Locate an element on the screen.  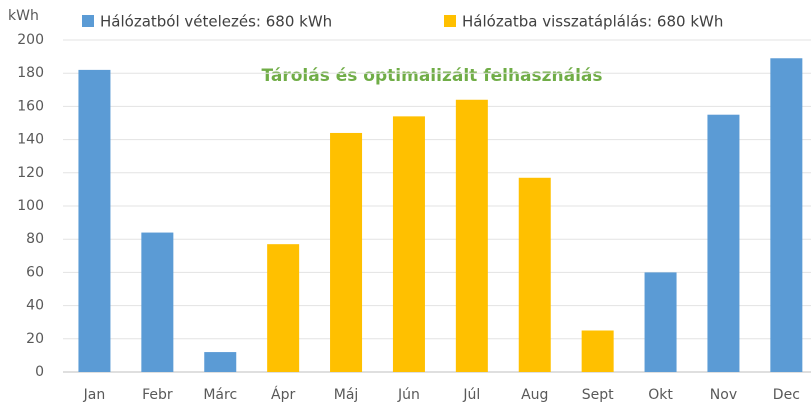
legend-label: Hálózatba visszatáplálás: 680 kWh is located at coordinates (592, 22).